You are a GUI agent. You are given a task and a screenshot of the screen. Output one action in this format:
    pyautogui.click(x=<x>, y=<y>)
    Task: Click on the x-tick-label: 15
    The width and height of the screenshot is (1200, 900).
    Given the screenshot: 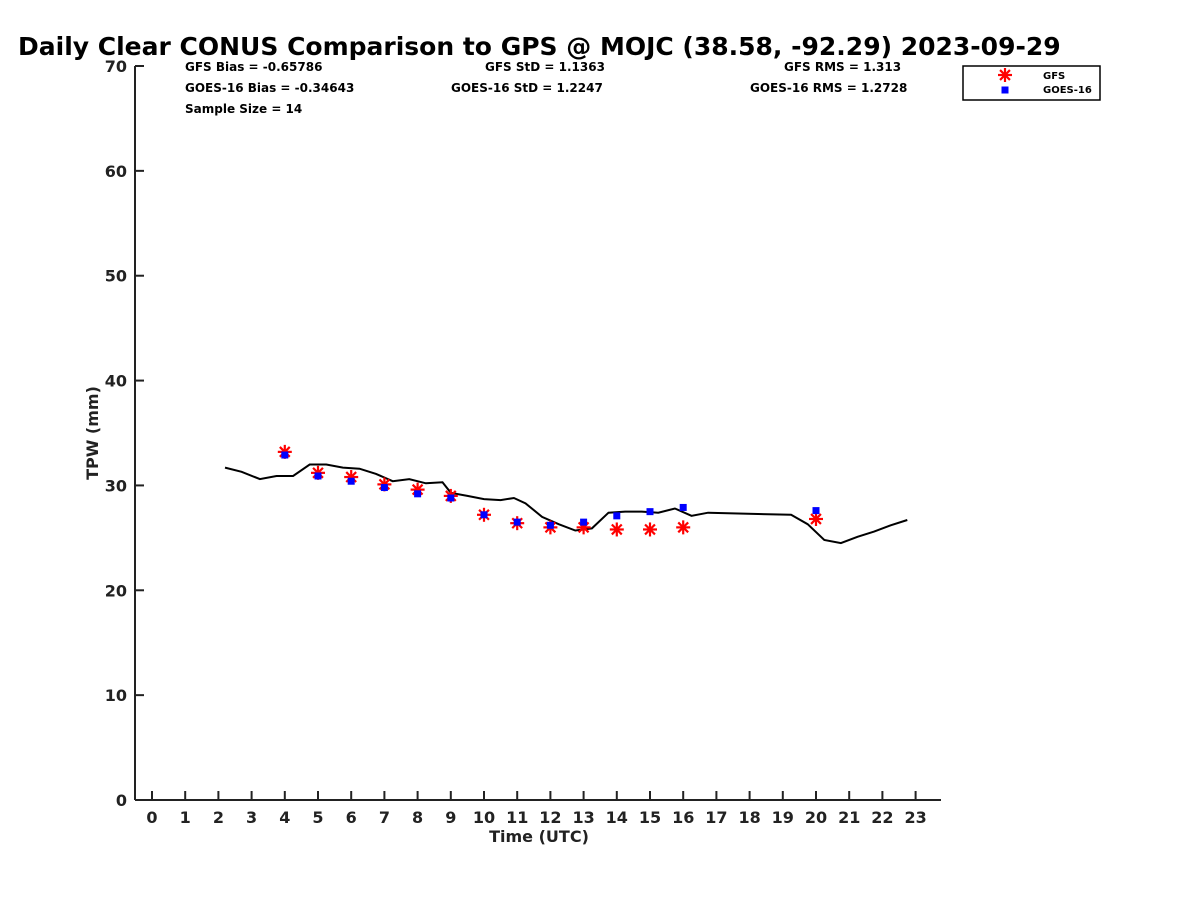 What is the action you would take?
    pyautogui.click(x=650, y=817)
    